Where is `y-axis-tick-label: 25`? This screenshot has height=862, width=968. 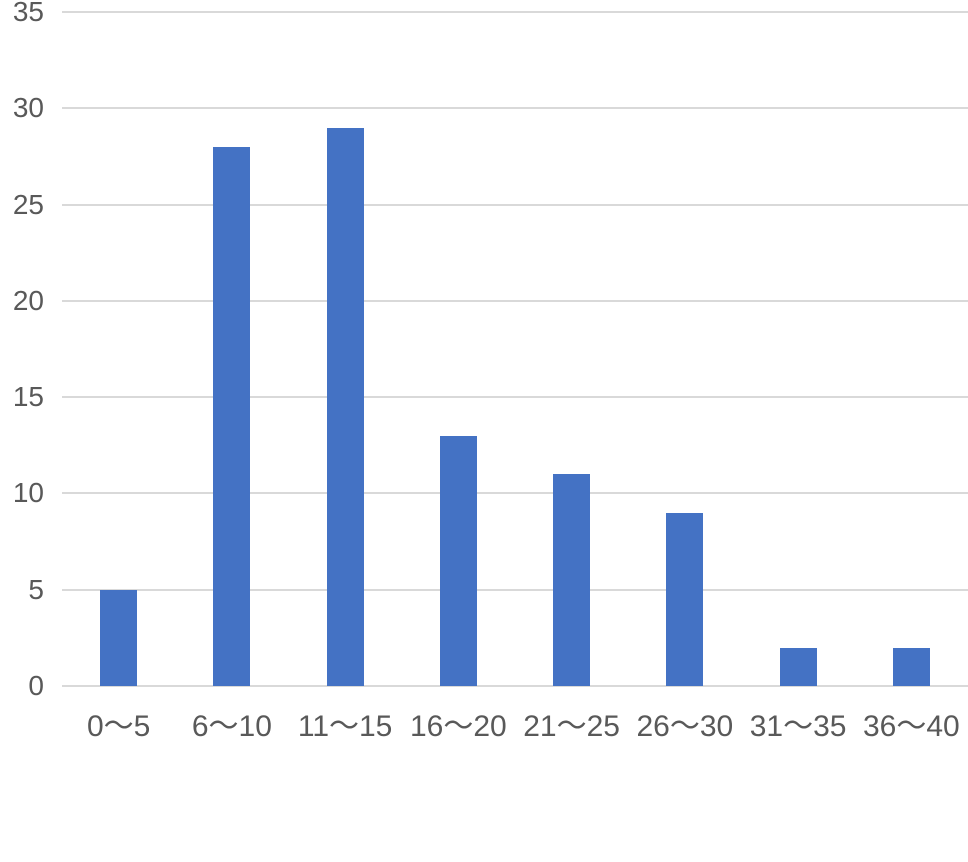
y-axis-tick-label: 25 is located at coordinates (28, 204).